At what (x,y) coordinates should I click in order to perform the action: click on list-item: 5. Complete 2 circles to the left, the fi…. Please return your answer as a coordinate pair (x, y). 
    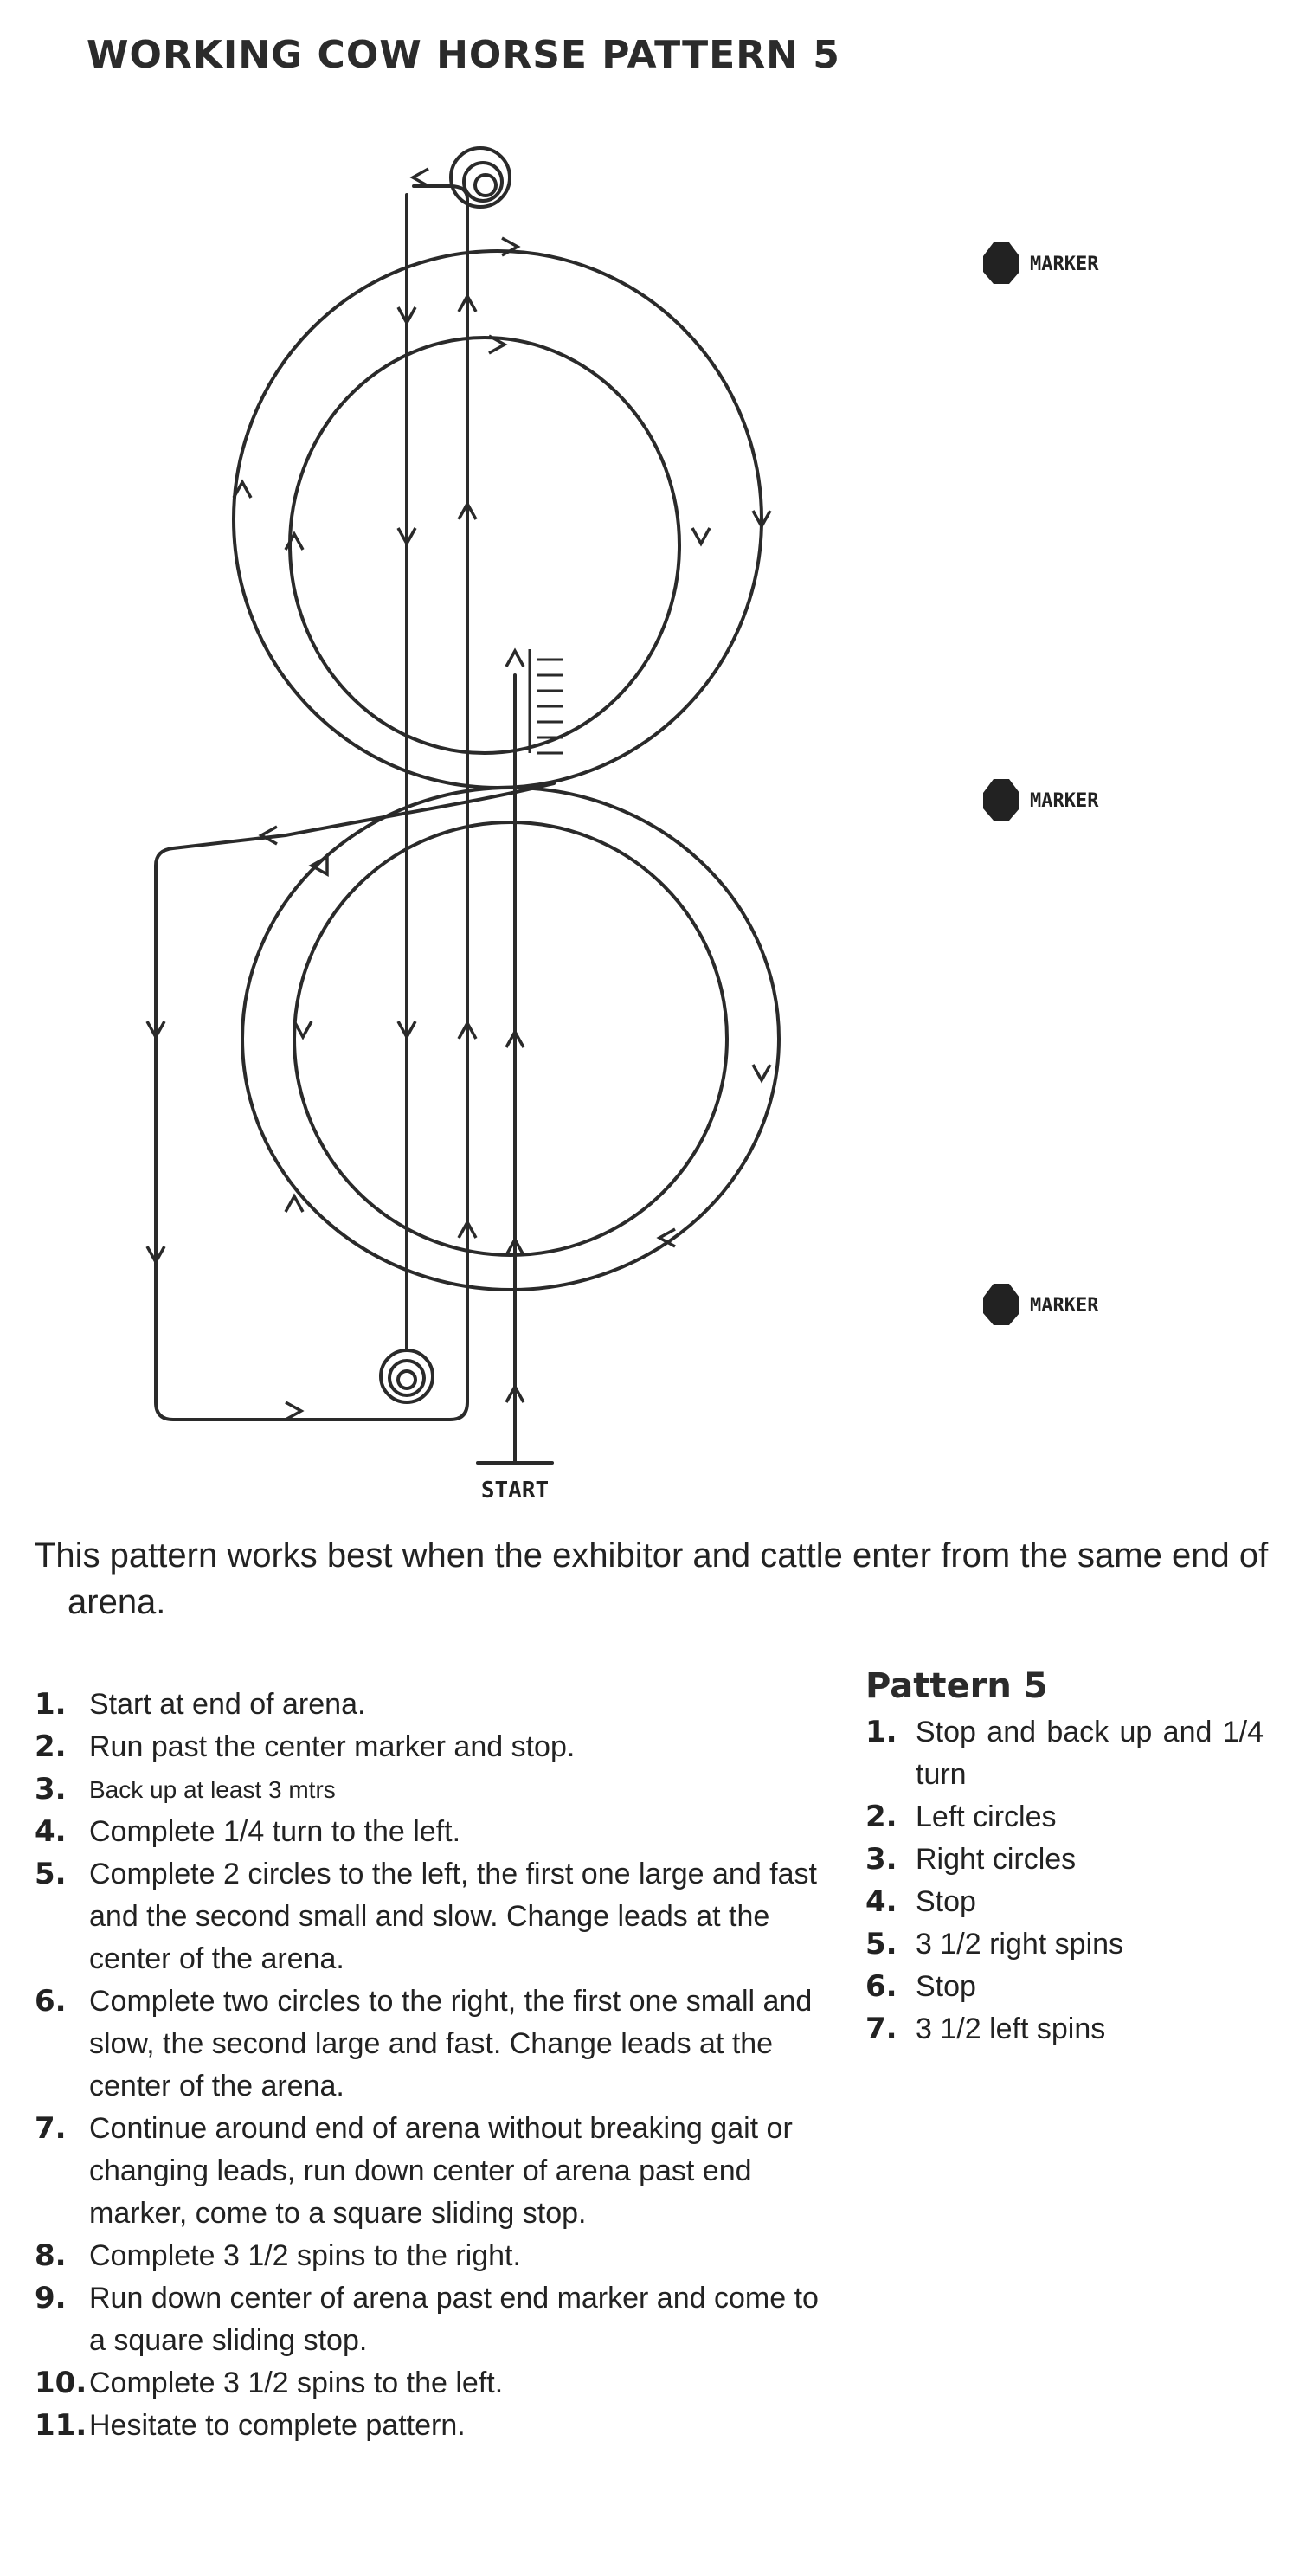
    Looking at the image, I should click on (437, 1916).